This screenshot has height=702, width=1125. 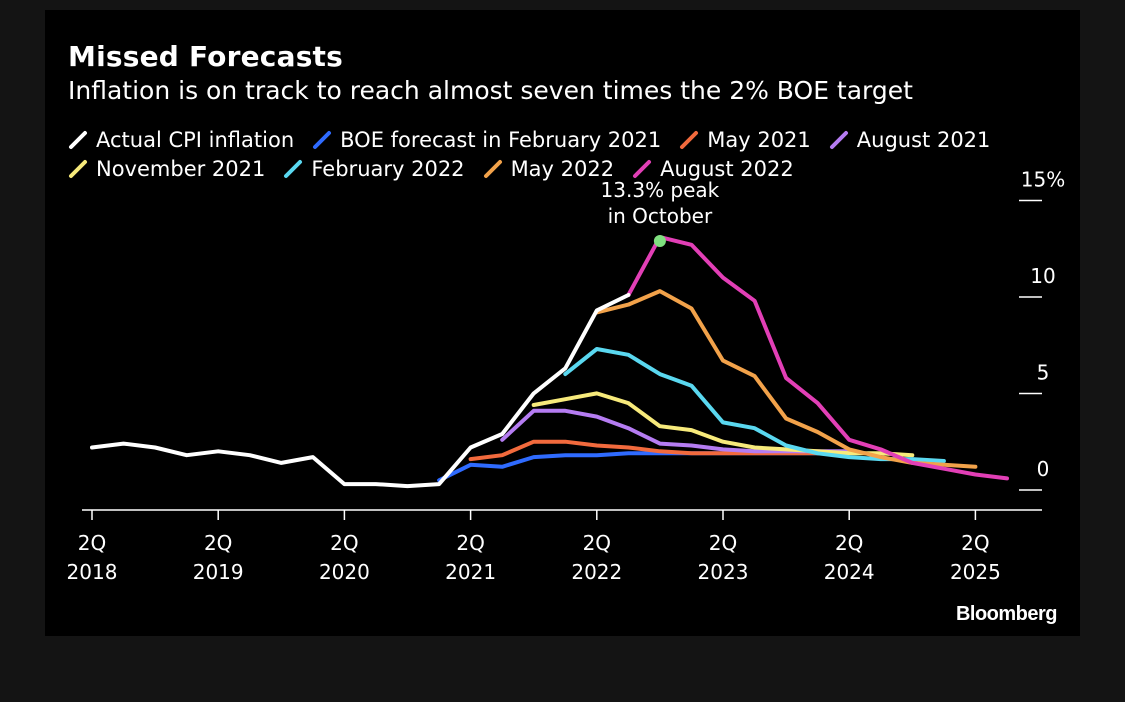 I want to click on legend-label: November 2021, so click(x=181, y=169).